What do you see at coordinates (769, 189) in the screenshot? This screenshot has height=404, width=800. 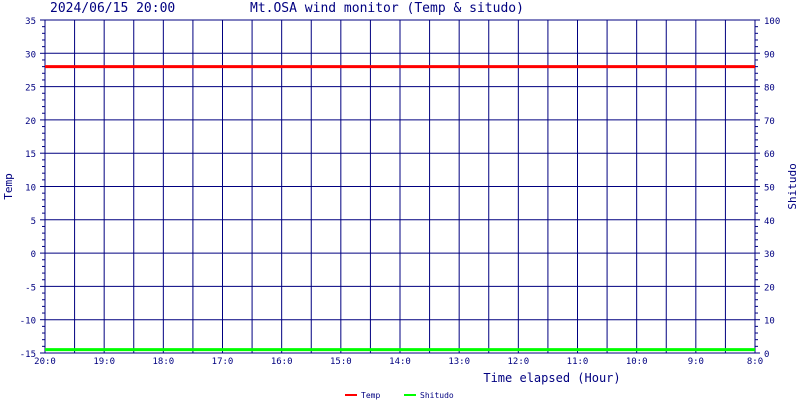 I see `right-tick-label: 50` at bounding box center [769, 189].